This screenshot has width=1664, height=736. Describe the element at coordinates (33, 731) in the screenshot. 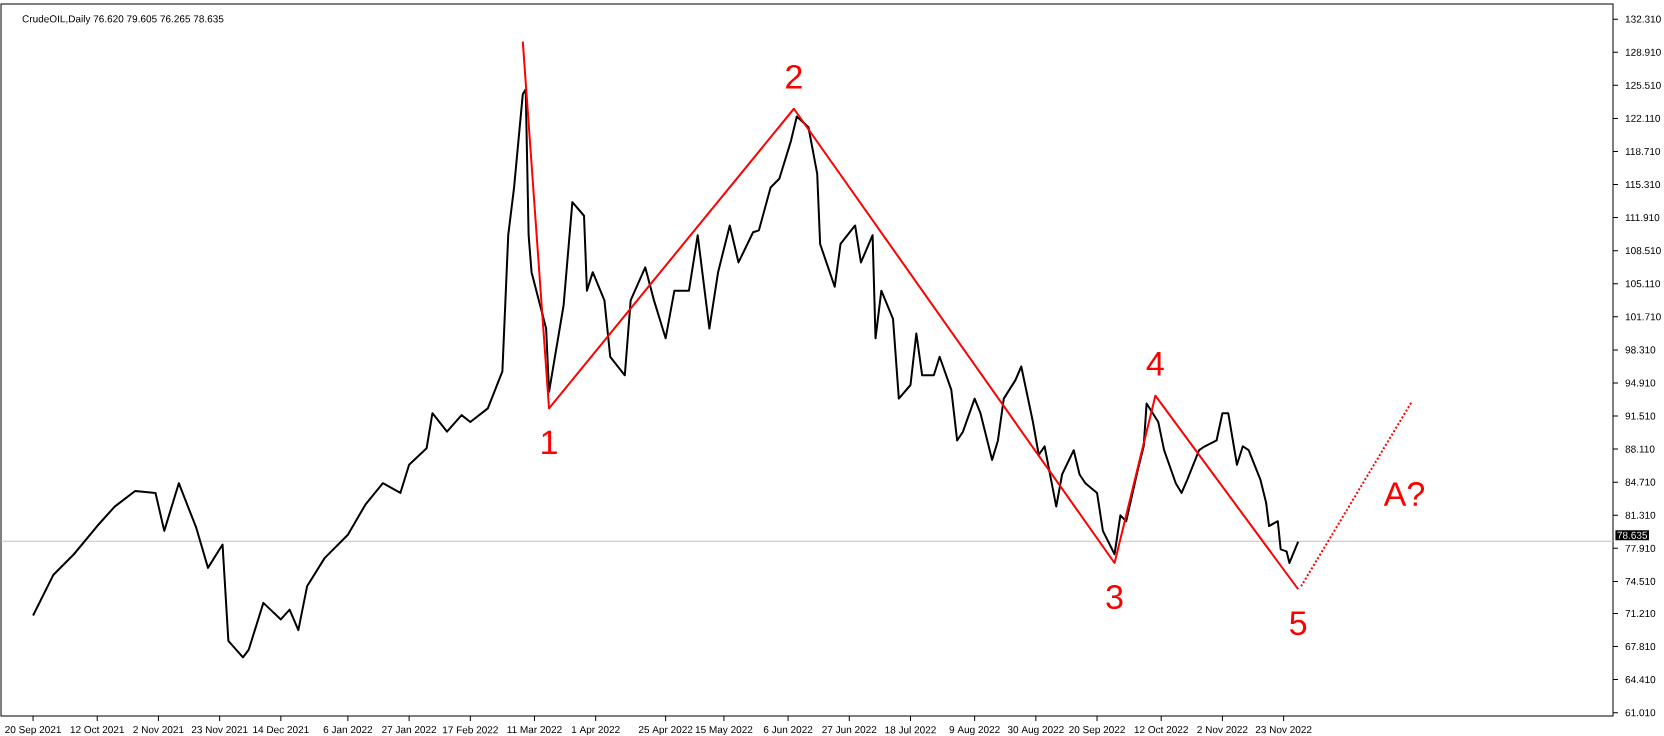

I see `x-tick-label: 20 Sep 2021` at that location.